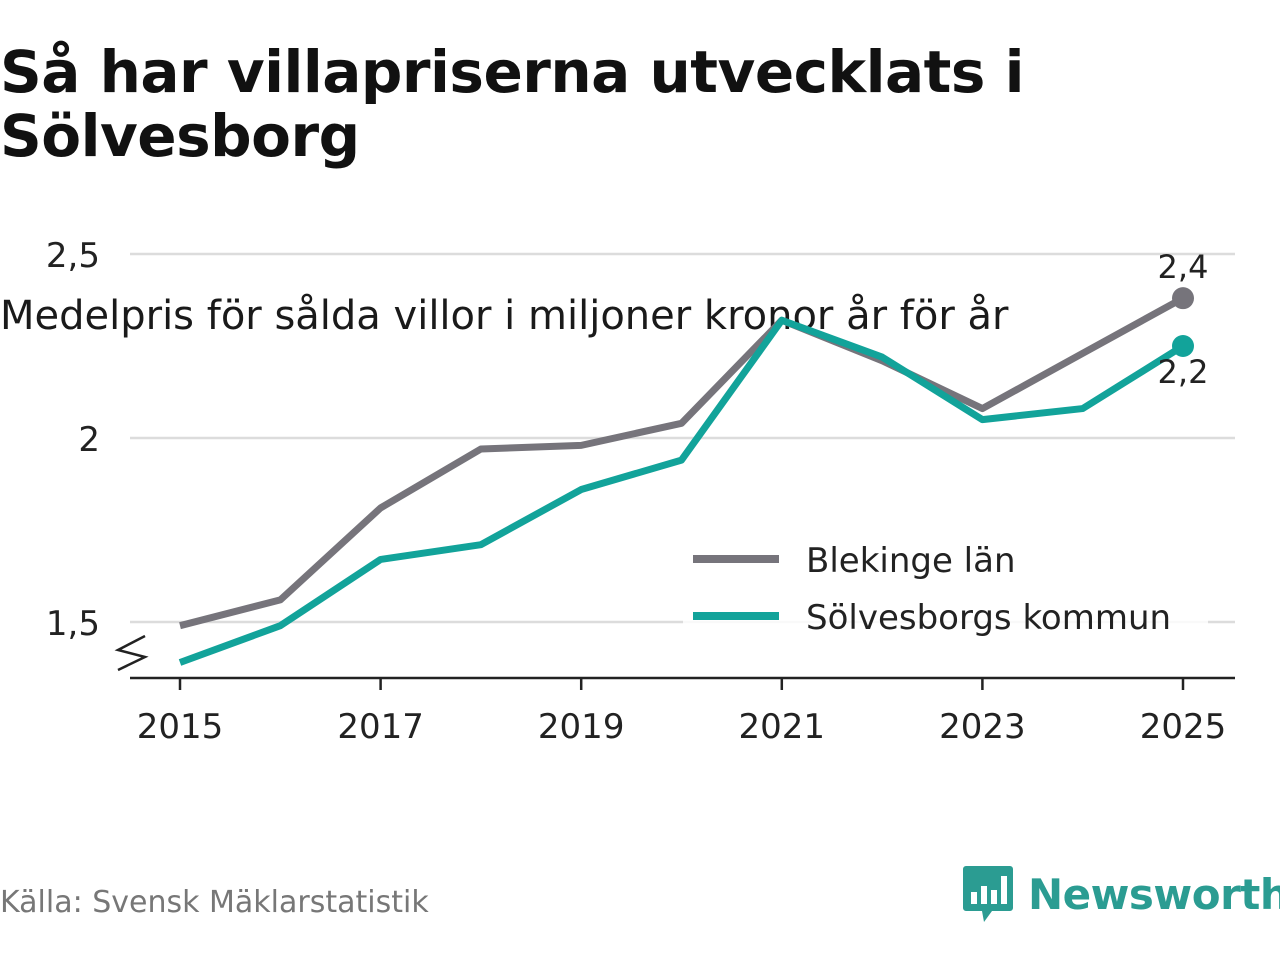 This screenshot has width=1280, height=960. Describe the element at coordinates (581, 727) in the screenshot. I see `x-tick-label: 2019` at that location.